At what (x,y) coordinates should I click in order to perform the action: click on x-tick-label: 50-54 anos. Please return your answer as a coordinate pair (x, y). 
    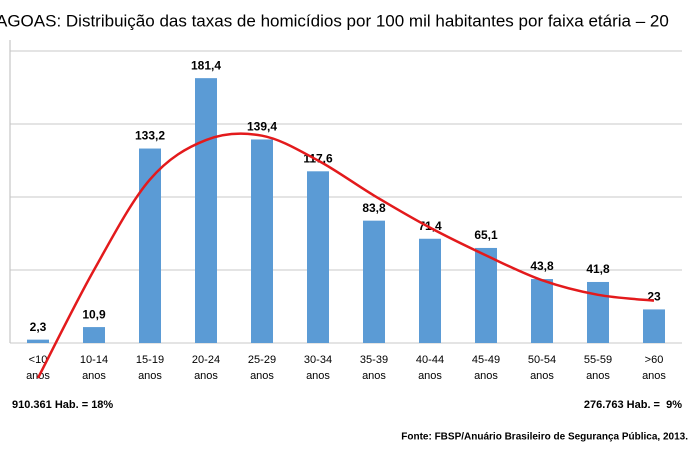
    Looking at the image, I should click on (542, 368).